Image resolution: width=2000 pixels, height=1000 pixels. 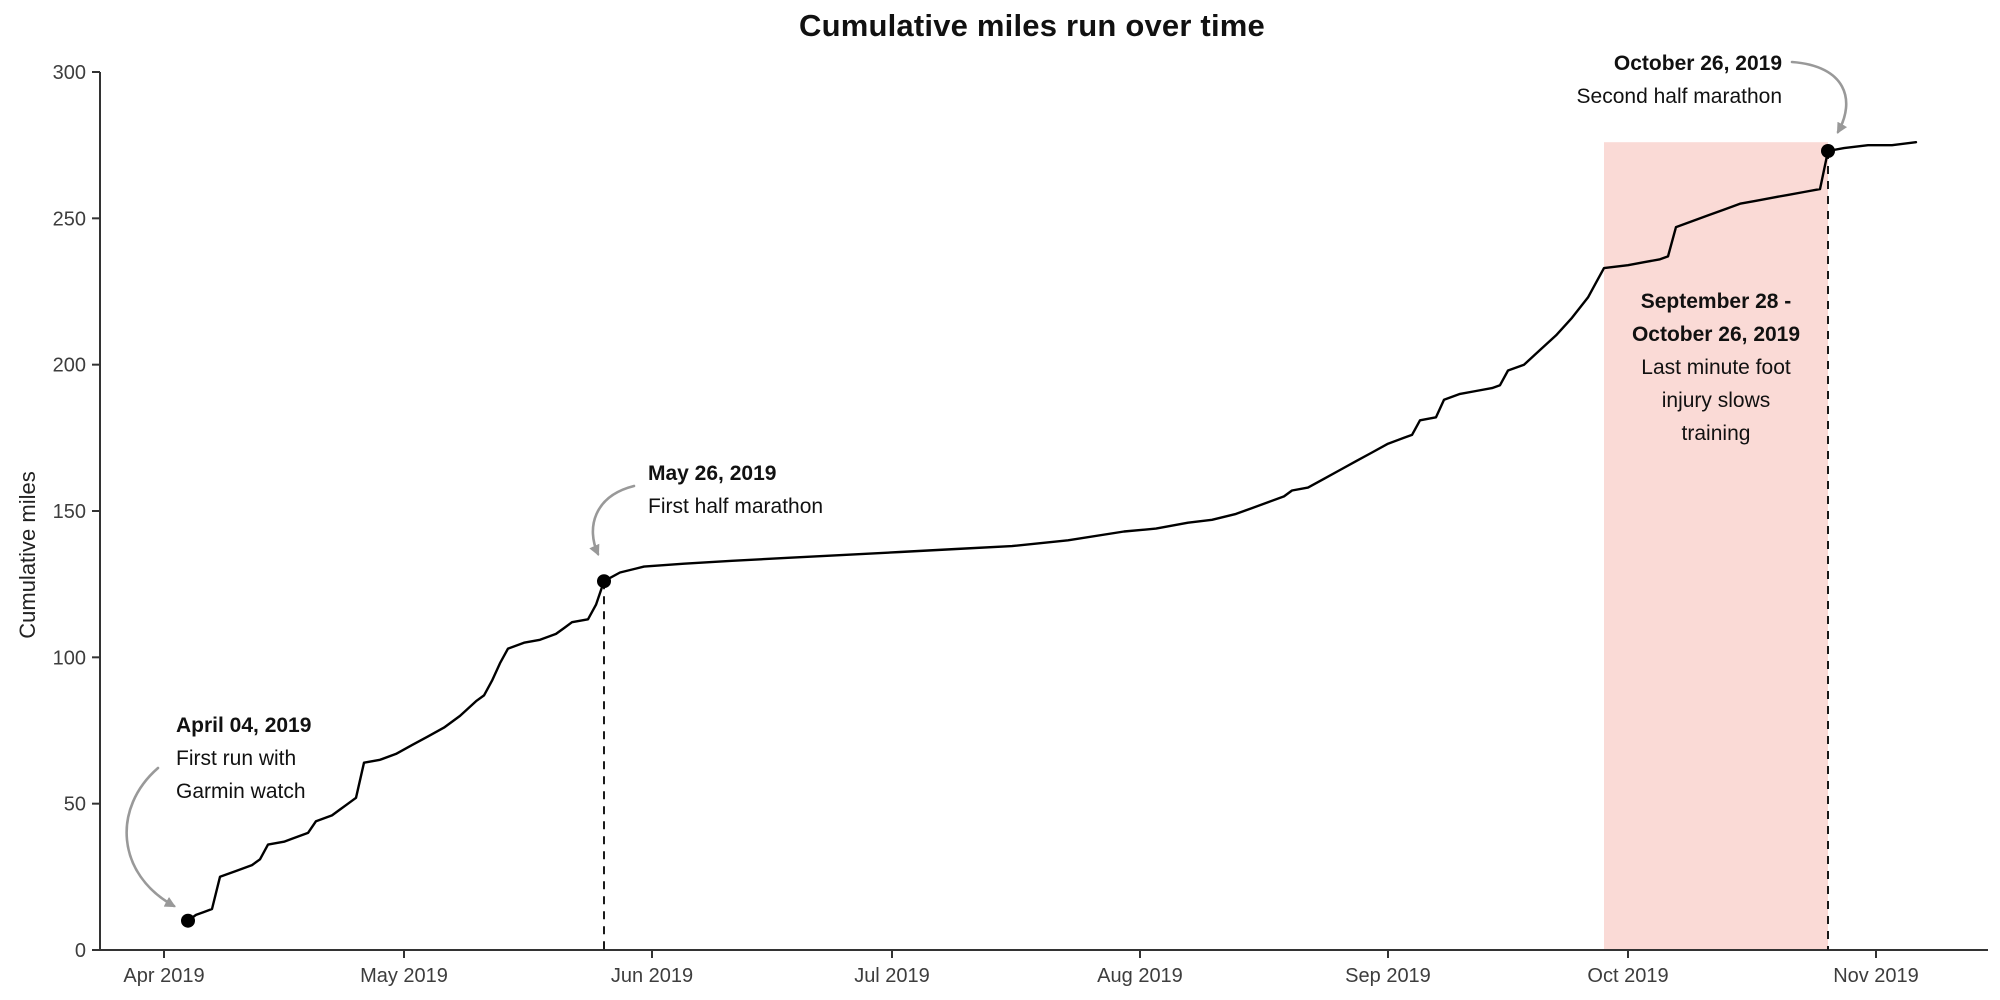 I want to click on annotation-second-half-title: October 26, 2019, so click(x=1698, y=63).